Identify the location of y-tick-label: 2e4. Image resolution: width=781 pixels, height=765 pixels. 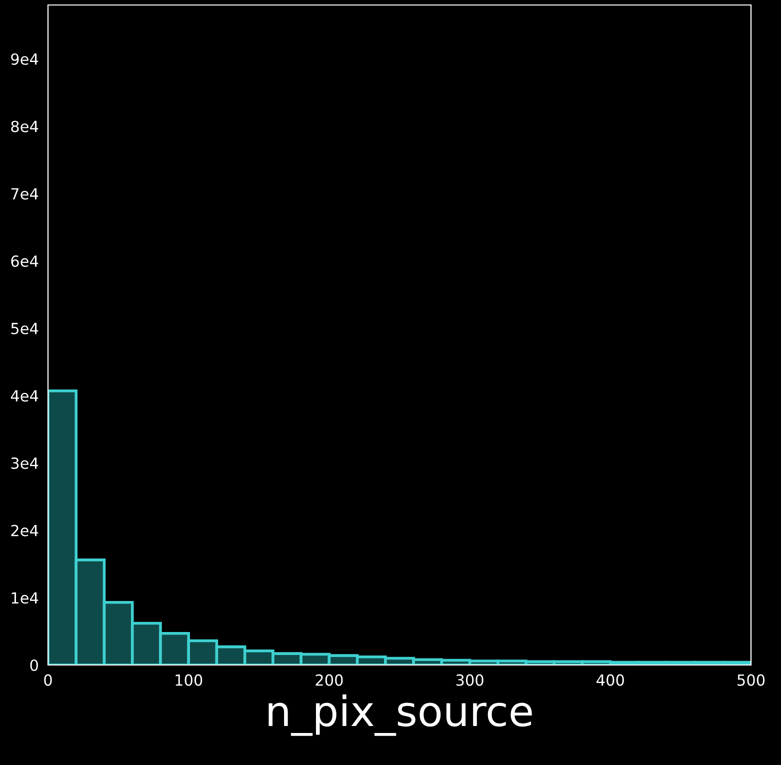
(24, 530).